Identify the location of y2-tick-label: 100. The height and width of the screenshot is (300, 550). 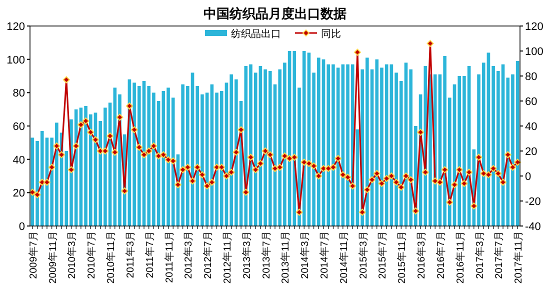
(534, 52).